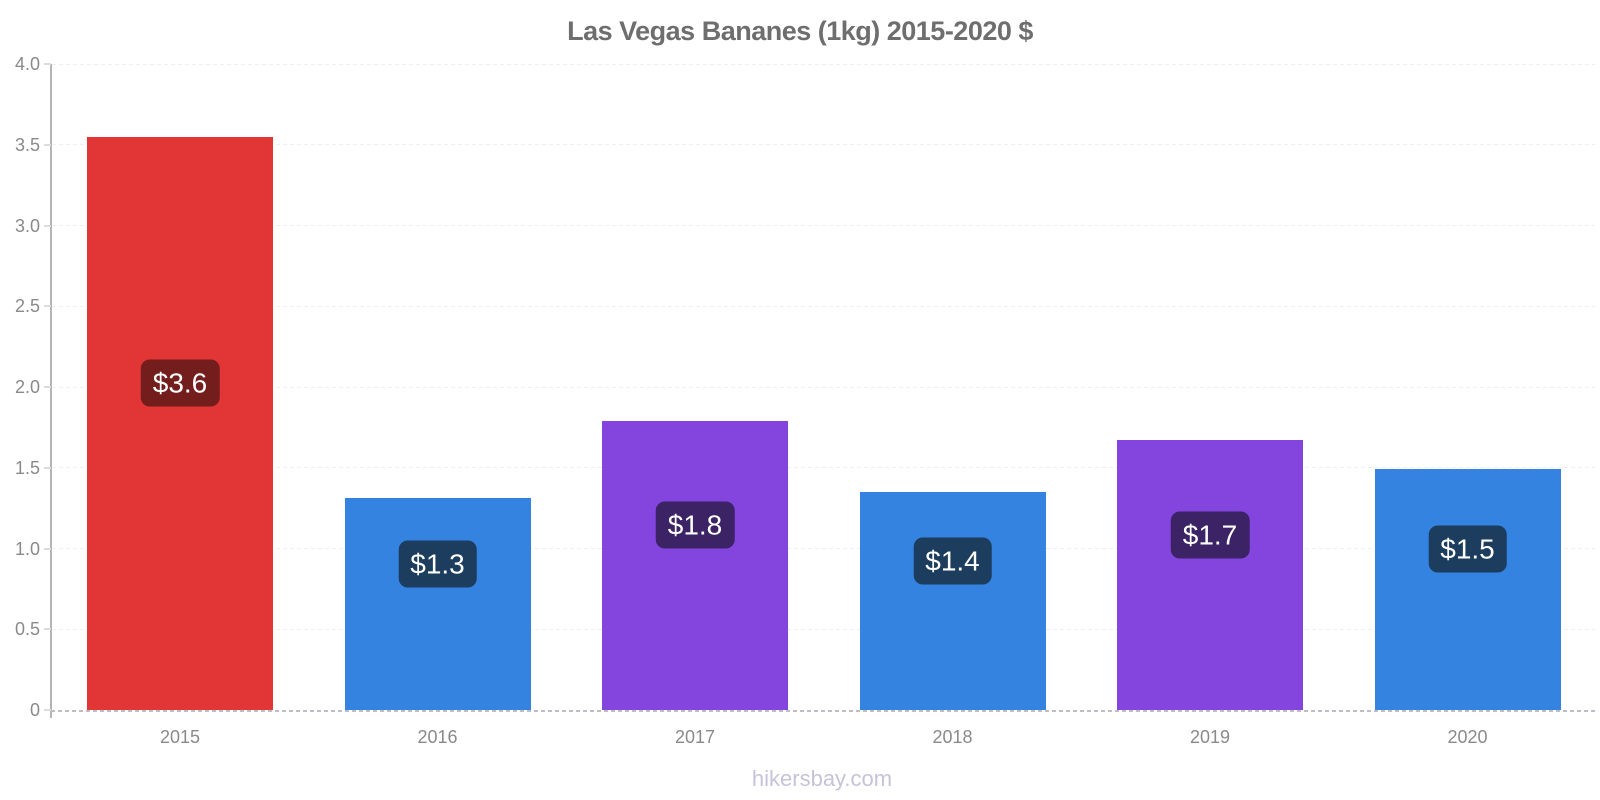 The height and width of the screenshot is (800, 1600). What do you see at coordinates (1467, 737) in the screenshot?
I see `x-axis-label-2020: 2020` at bounding box center [1467, 737].